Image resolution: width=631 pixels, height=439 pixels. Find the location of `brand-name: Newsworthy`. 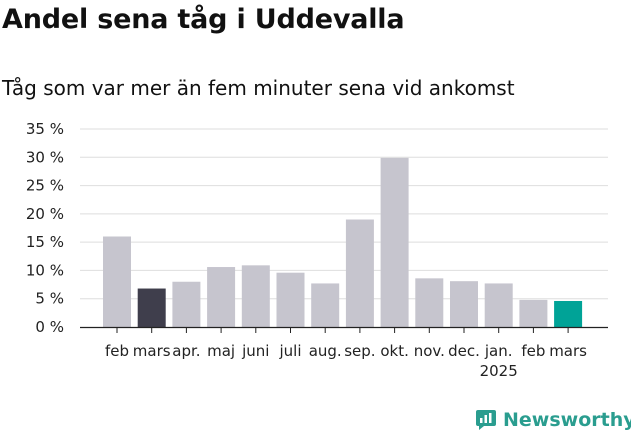

brand-name: Newsworthy is located at coordinates (567, 420).